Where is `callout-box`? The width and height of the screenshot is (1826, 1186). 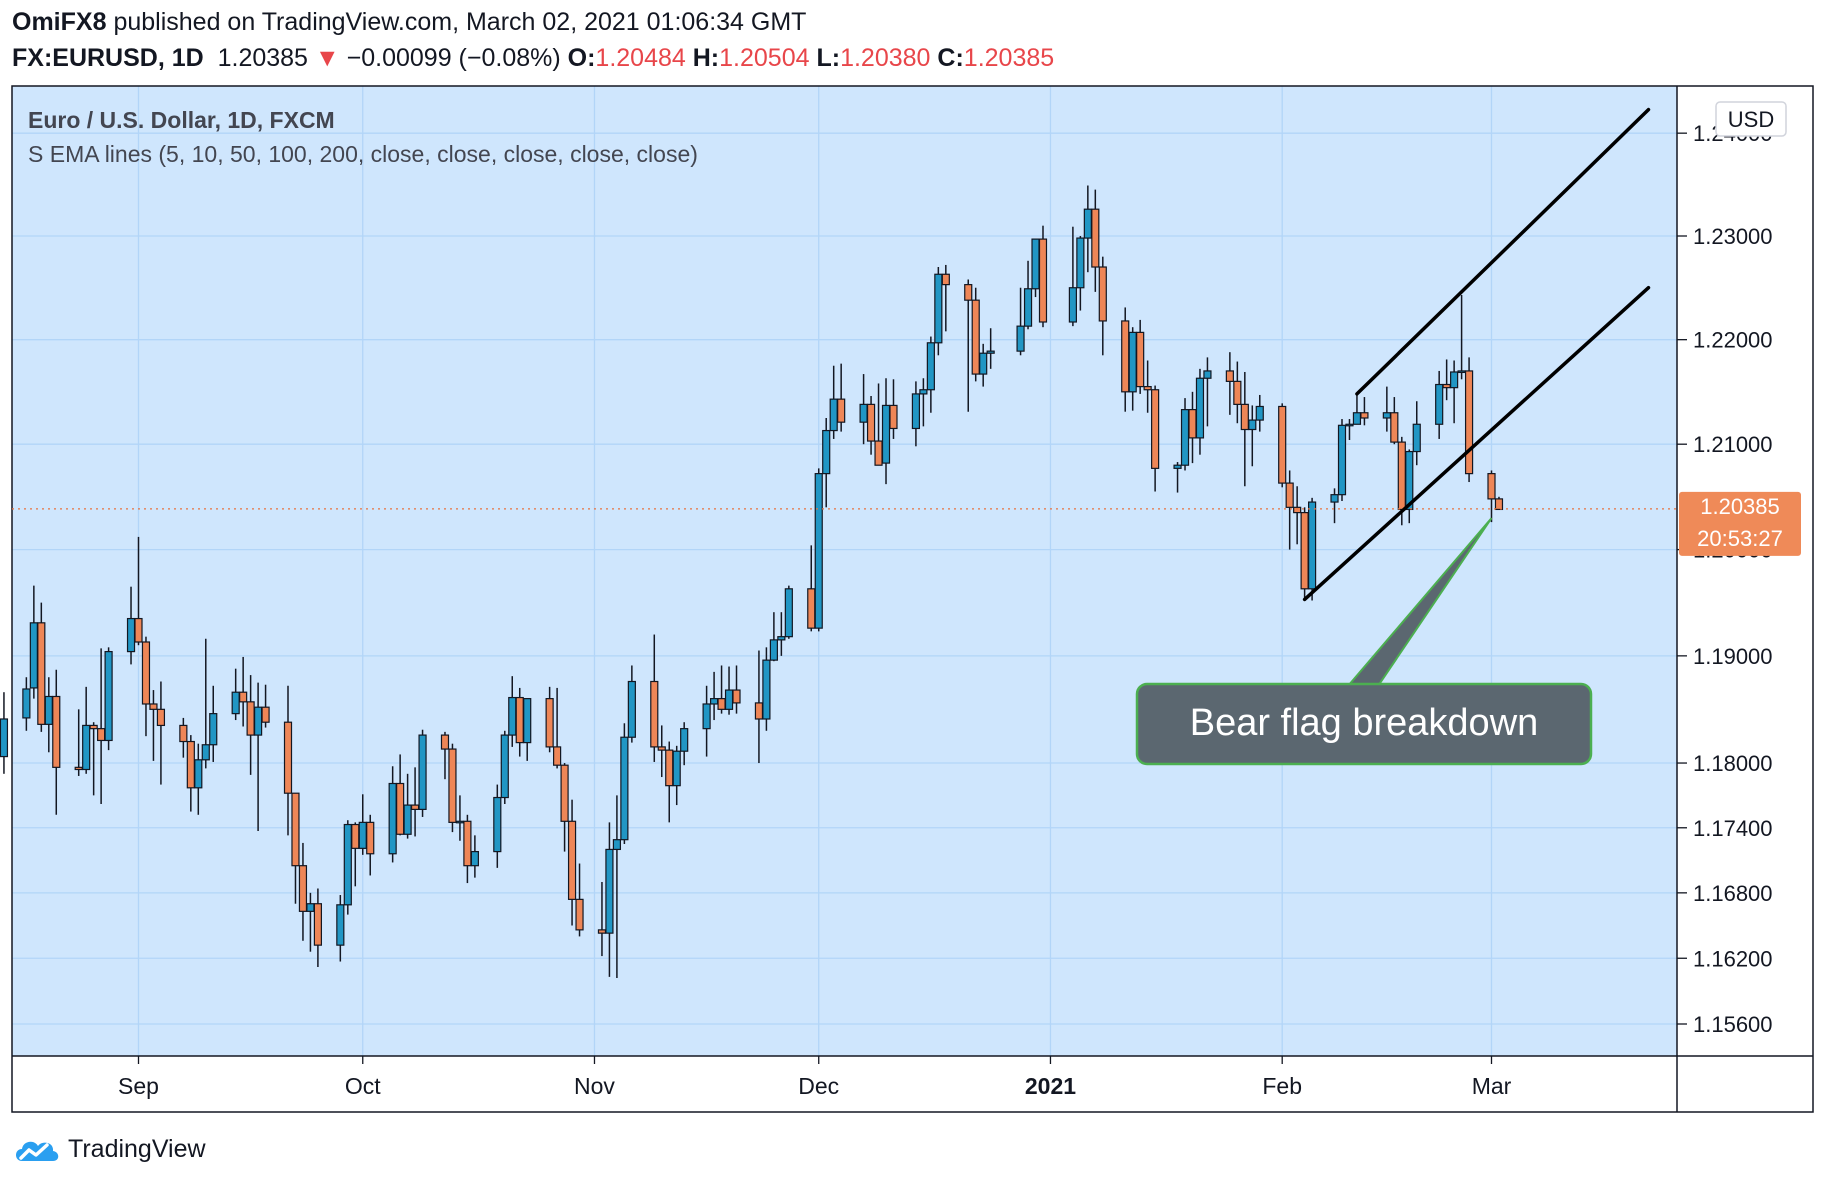
callout-box is located at coordinates (1364, 724).